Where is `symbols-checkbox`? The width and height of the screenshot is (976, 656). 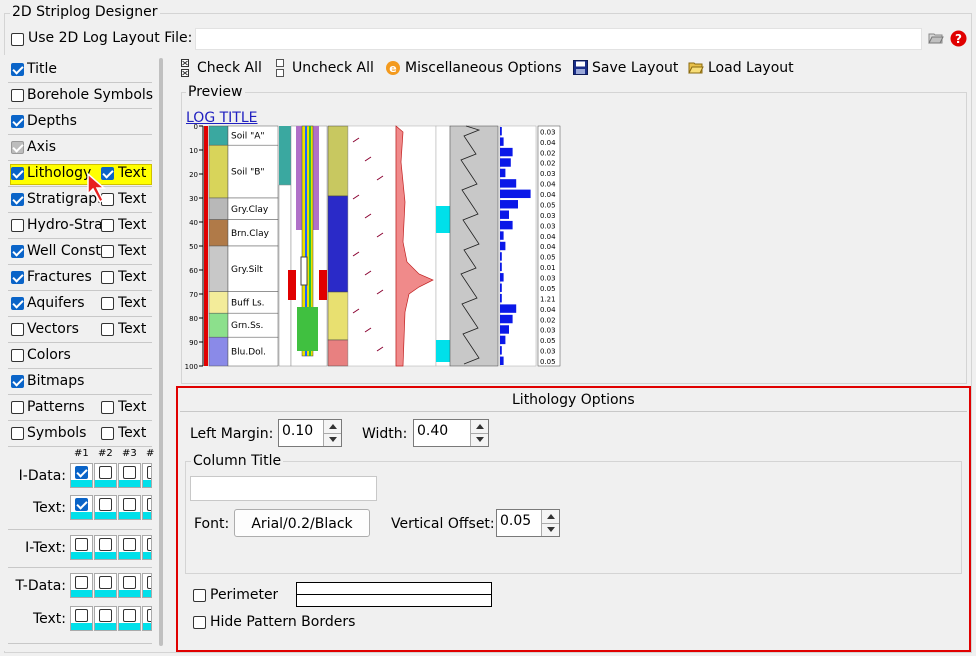
symbols-checkbox is located at coordinates (17, 433).